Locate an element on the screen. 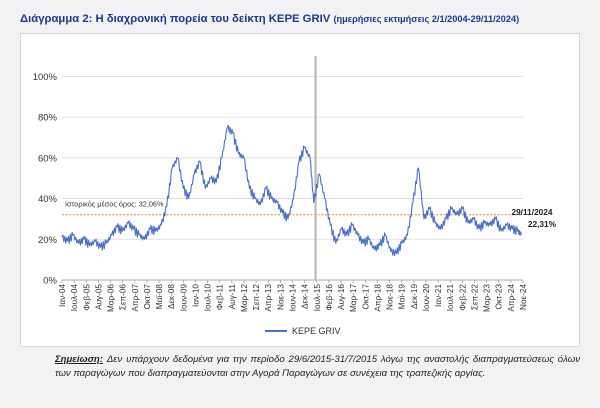  end-annotation-date: 29/11/2024 is located at coordinates (531, 212).